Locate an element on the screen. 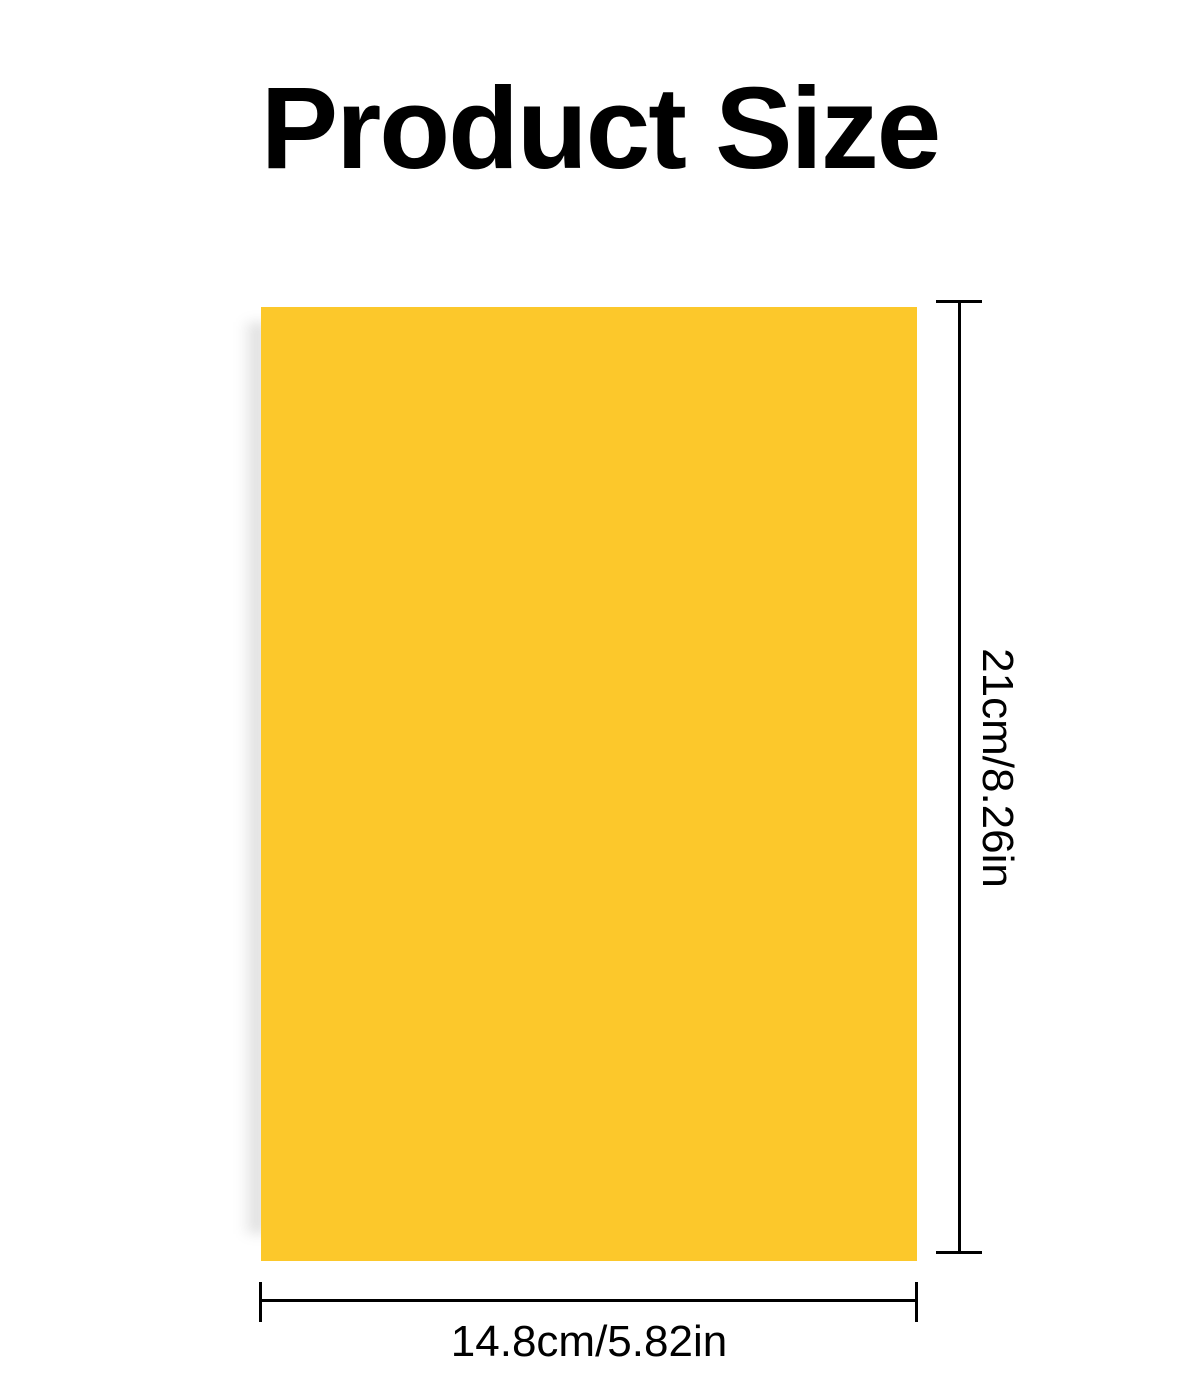 The height and width of the screenshot is (1400, 1200). sheet-shadow is located at coordinates (252, 778).